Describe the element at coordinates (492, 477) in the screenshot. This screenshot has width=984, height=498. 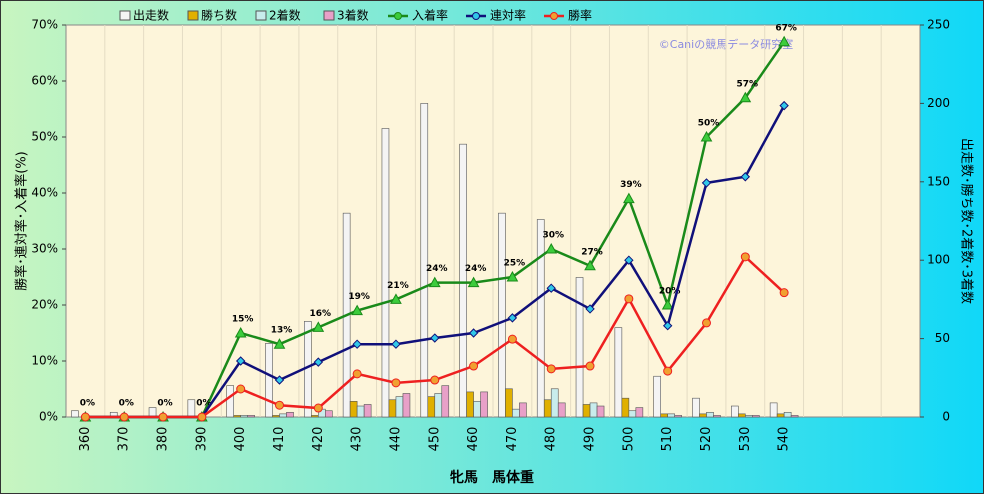
I see `x-axis-title: 牝馬 馬体重` at that location.